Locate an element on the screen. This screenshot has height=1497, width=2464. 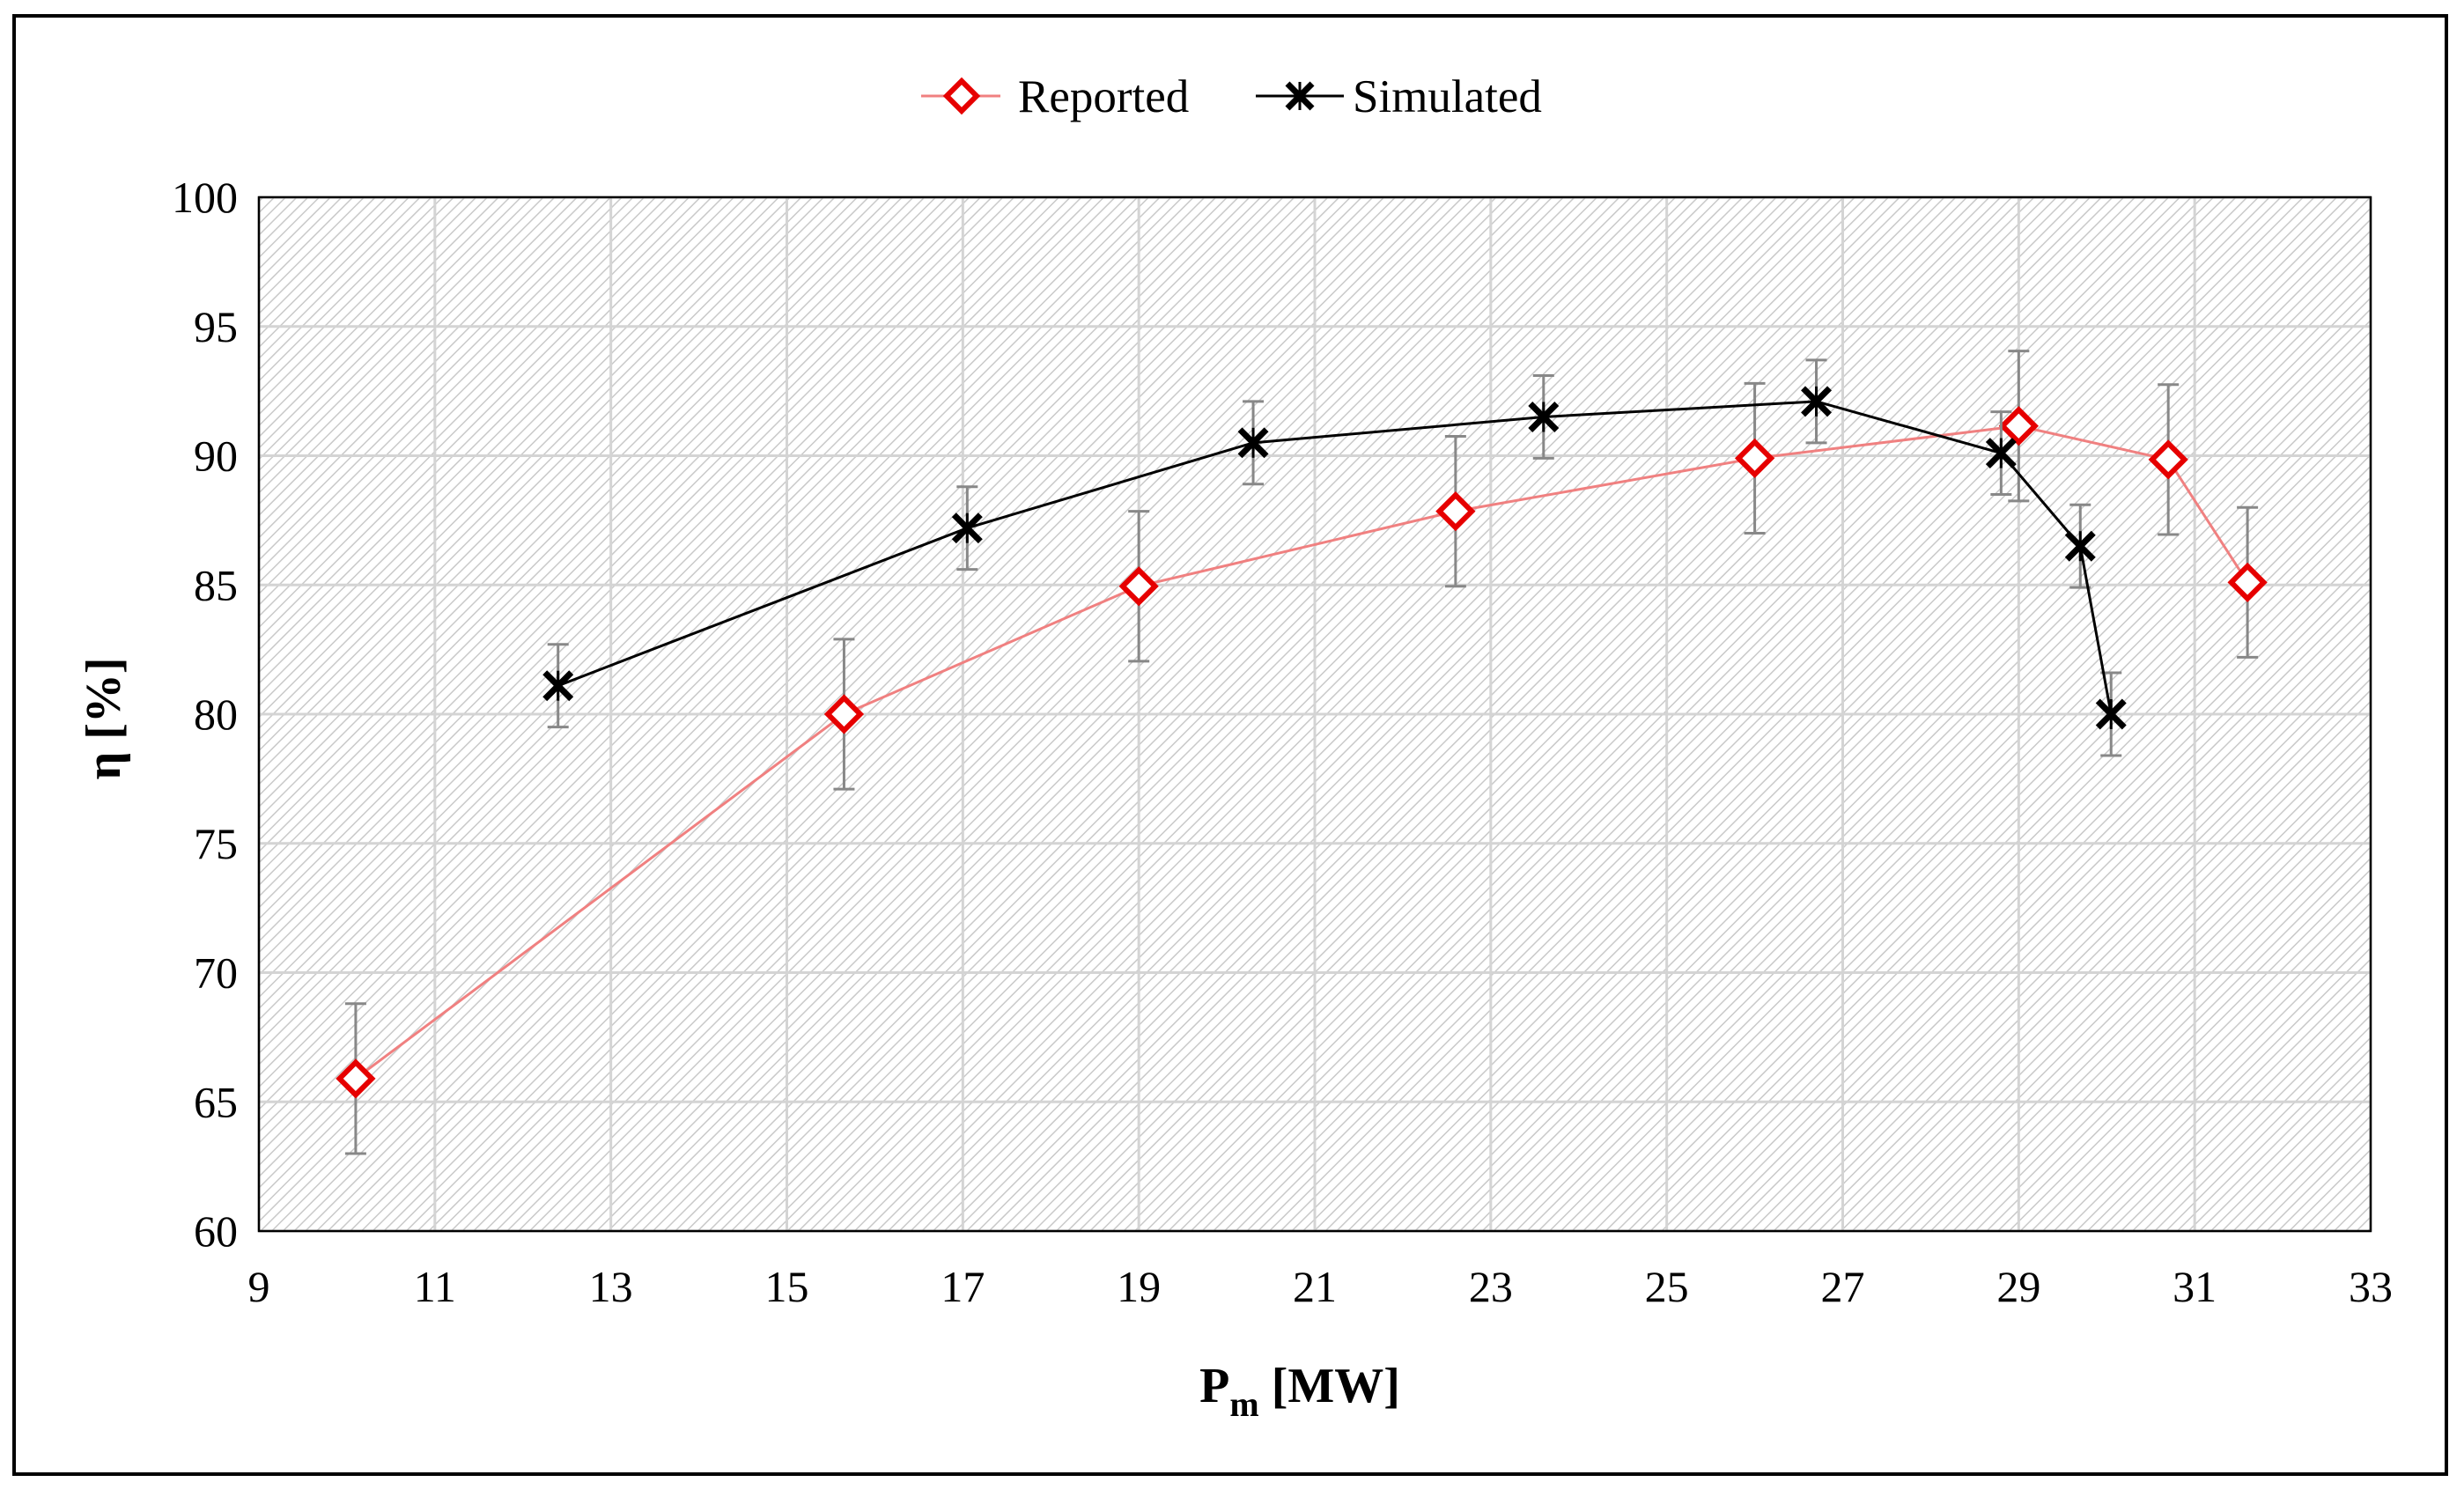
y-axis-title: η [%] is located at coordinates (104, 718).